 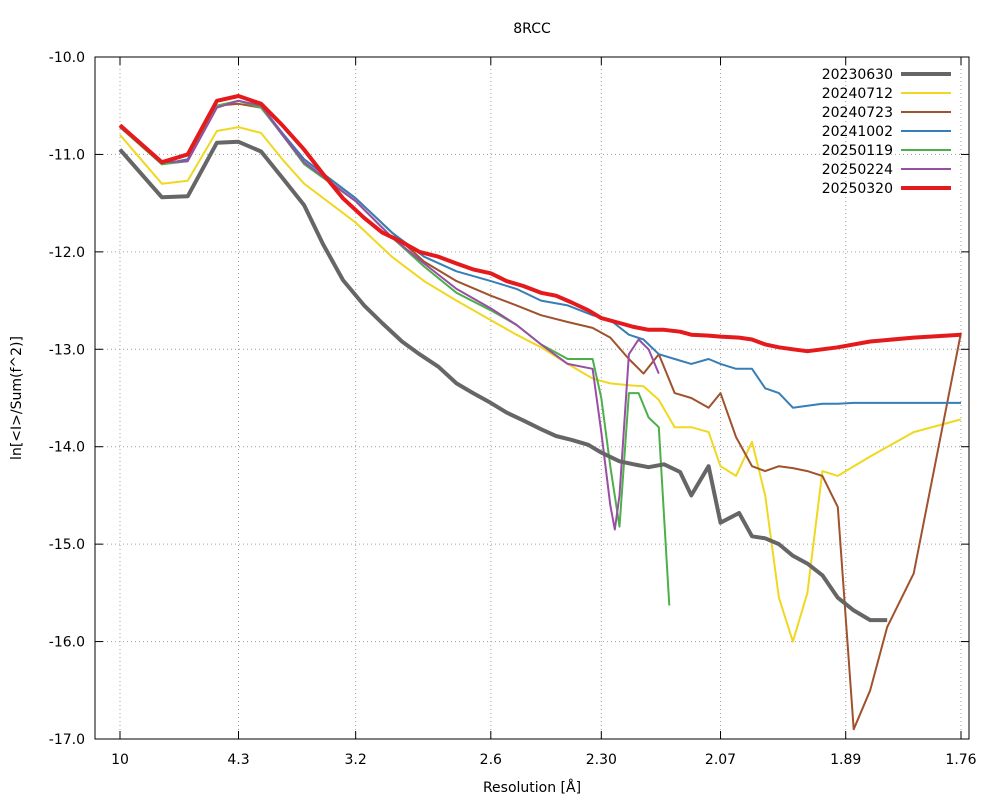 What do you see at coordinates (845, 760) in the screenshot?
I see `x-tick-label: 1.89` at bounding box center [845, 760].